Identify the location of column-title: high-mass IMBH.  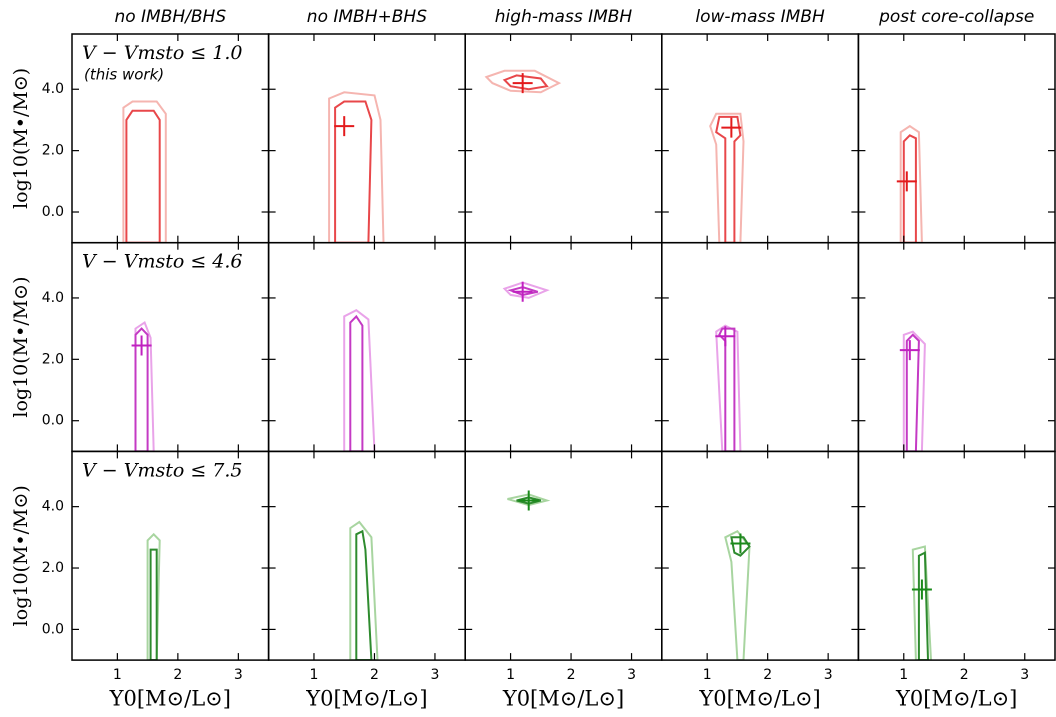
(564, 17).